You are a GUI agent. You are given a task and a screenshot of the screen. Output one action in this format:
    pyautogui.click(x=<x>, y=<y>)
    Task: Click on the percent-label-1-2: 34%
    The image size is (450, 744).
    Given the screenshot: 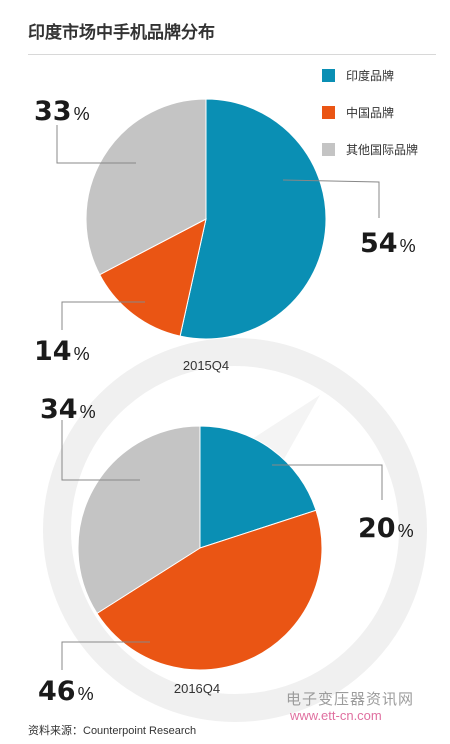 What is the action you would take?
    pyautogui.click(x=68, y=409)
    